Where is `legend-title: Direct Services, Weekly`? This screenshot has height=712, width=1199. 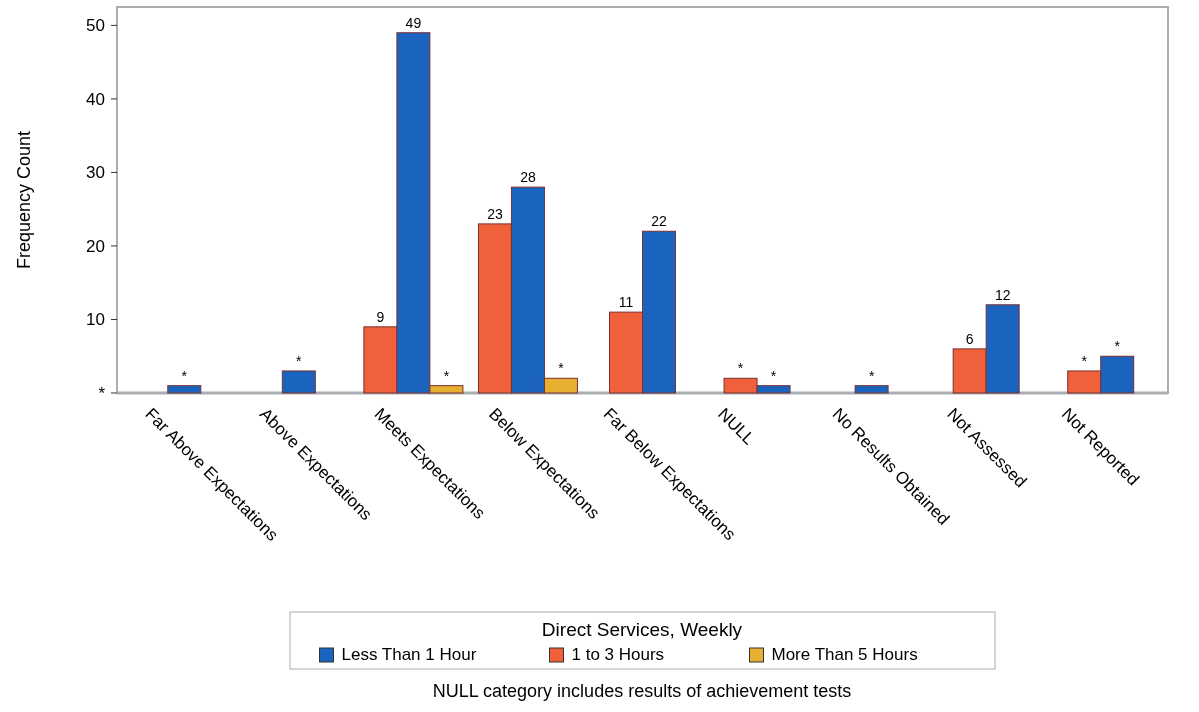
legend-title: Direct Services, Weekly is located at coordinates (642, 629).